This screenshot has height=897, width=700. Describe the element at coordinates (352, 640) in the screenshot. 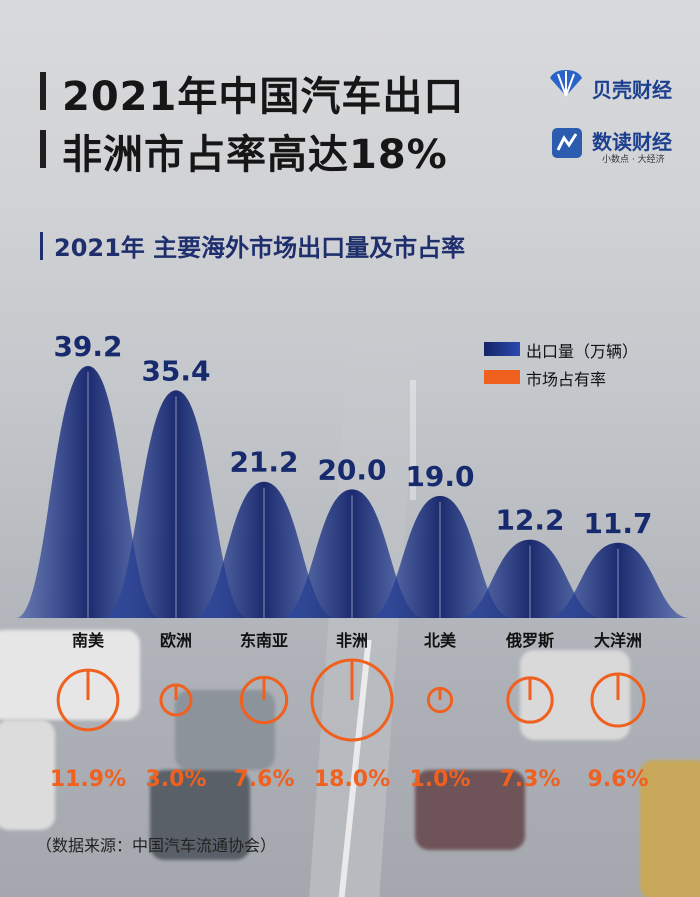

I see `category-label: 非洲` at that location.